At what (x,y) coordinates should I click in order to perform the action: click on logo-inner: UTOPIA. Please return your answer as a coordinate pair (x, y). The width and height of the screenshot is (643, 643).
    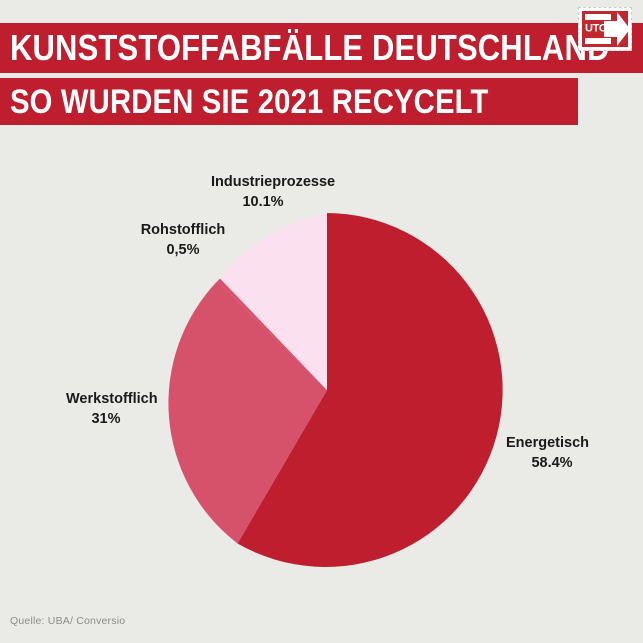
    Looking at the image, I should click on (605, 29).